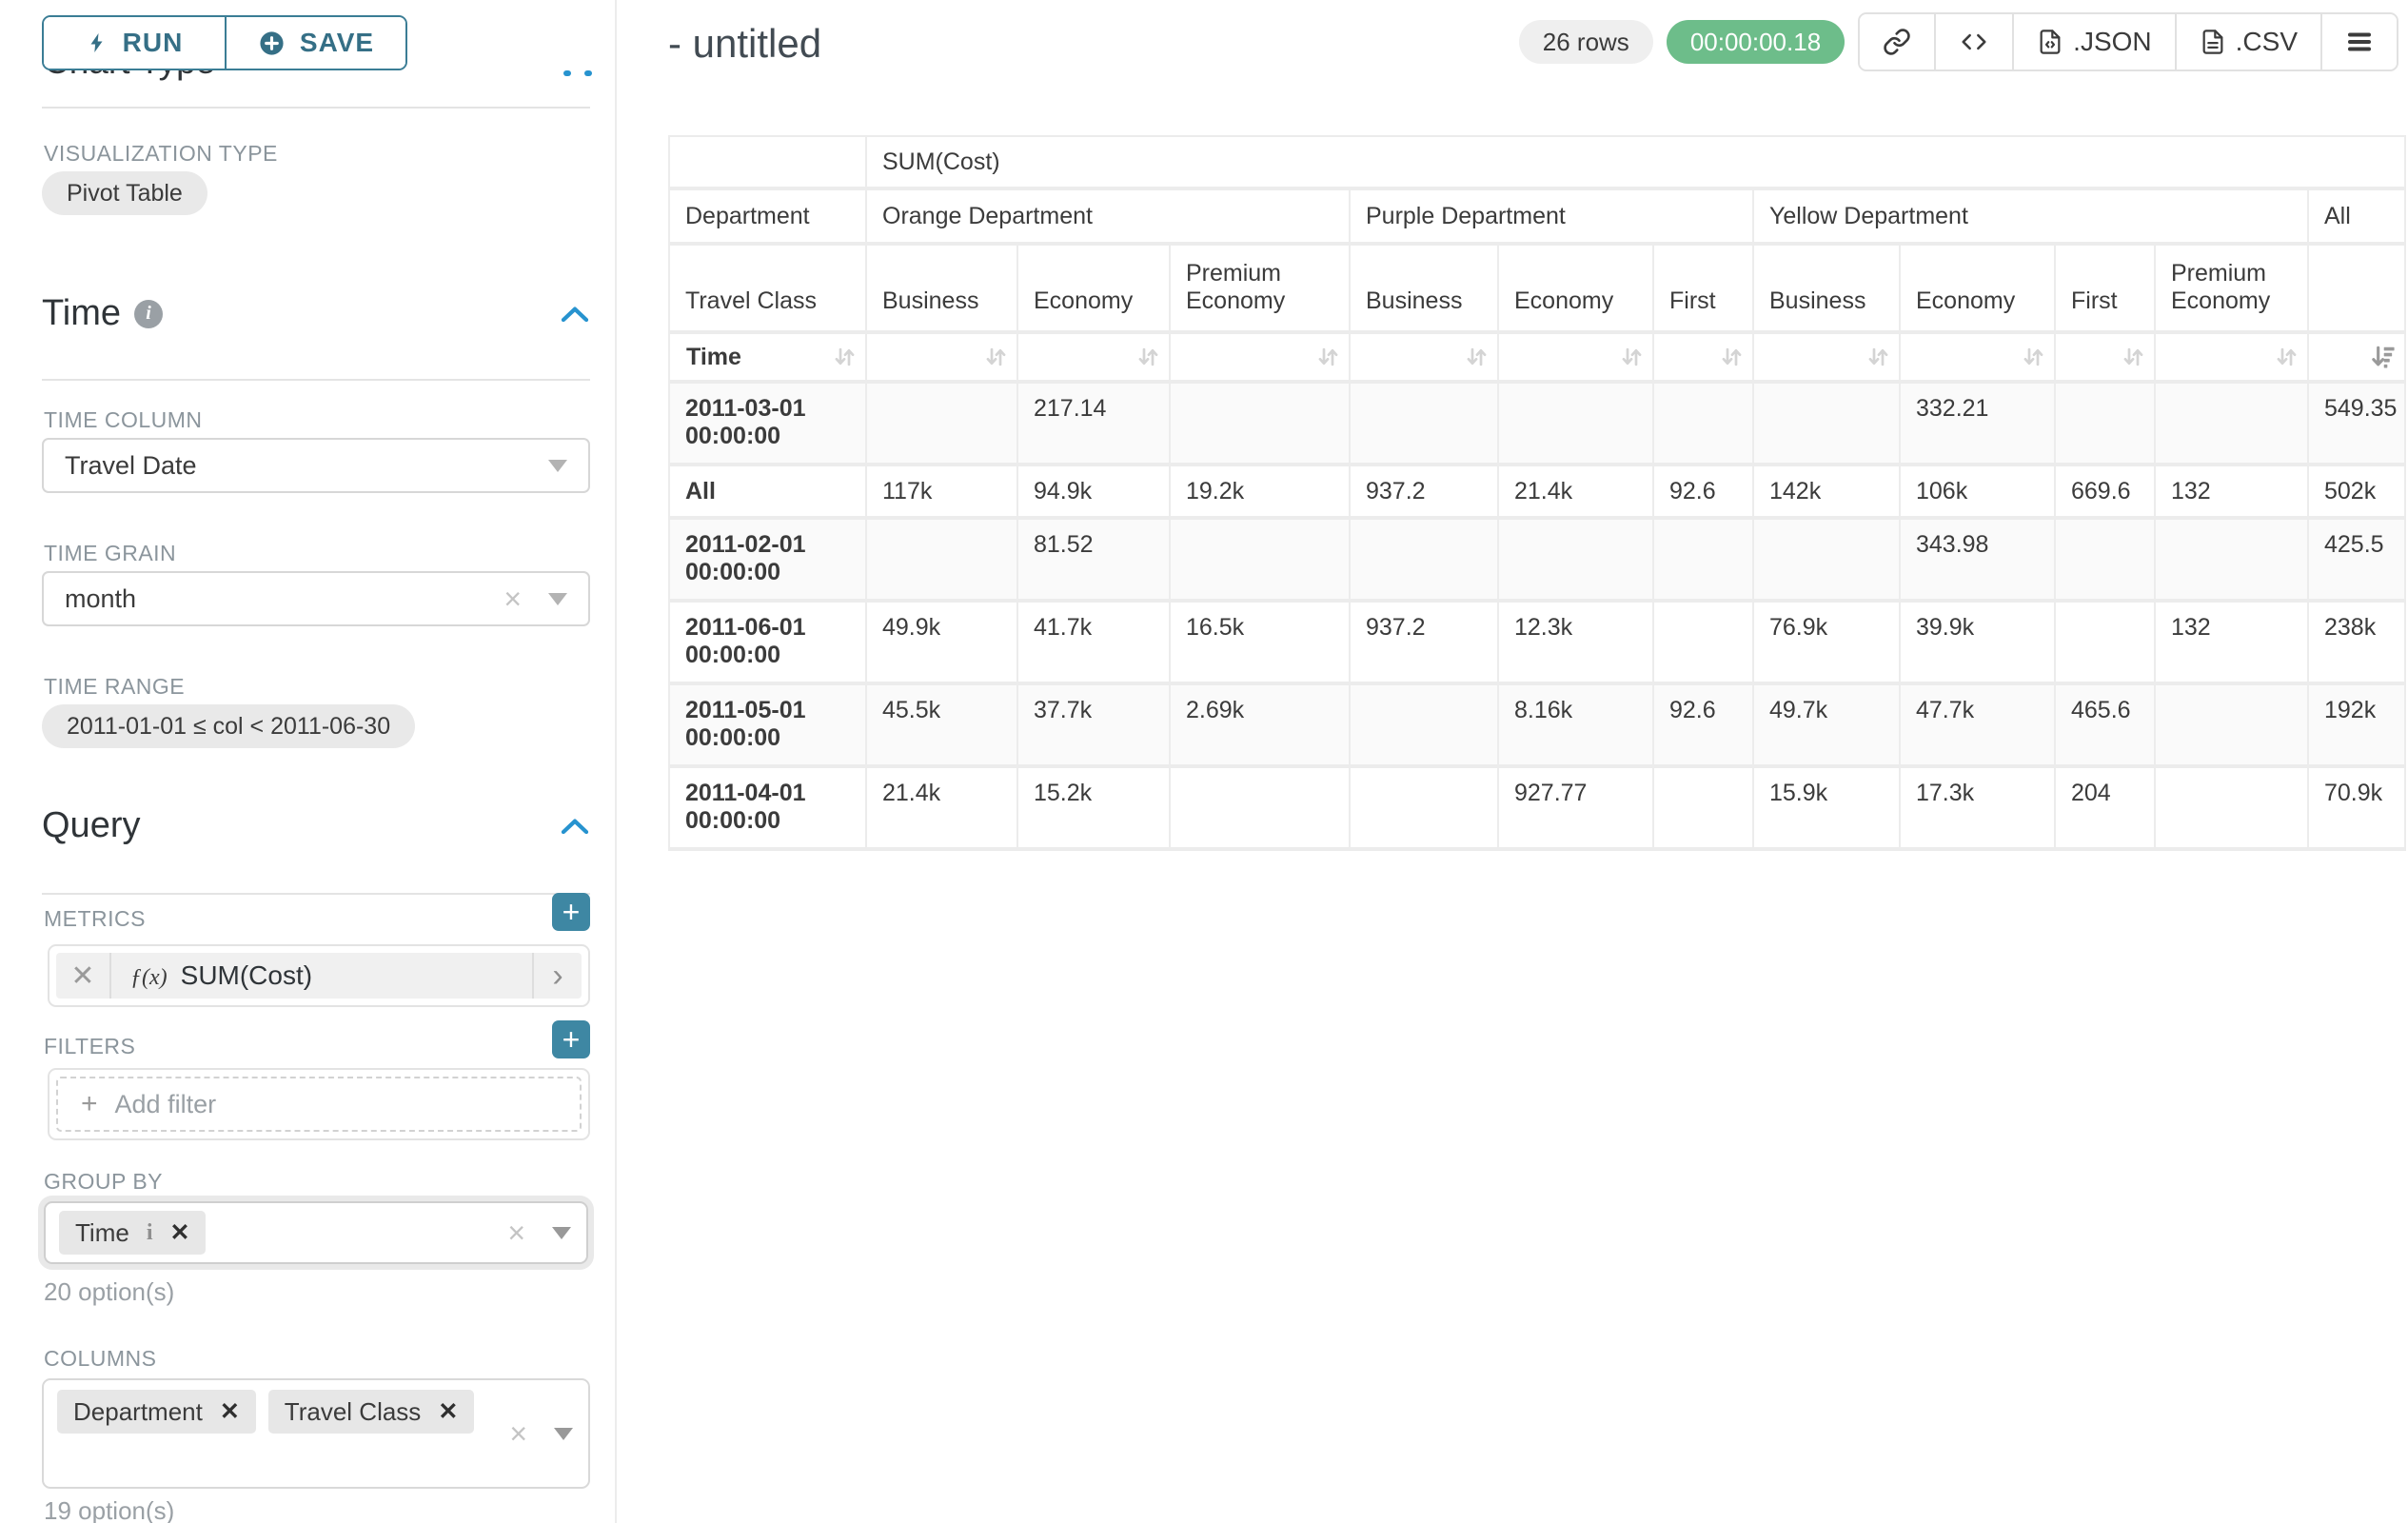 This screenshot has width=2408, height=1523. Describe the element at coordinates (2105, 289) in the screenshot. I see `class-header: First` at that location.